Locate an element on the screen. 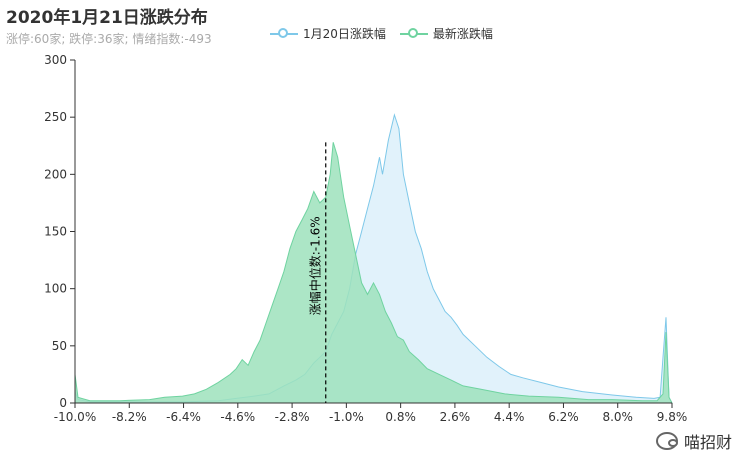 The height and width of the screenshot is (463, 750). x-tick-label: 4.4% is located at coordinates (509, 417).